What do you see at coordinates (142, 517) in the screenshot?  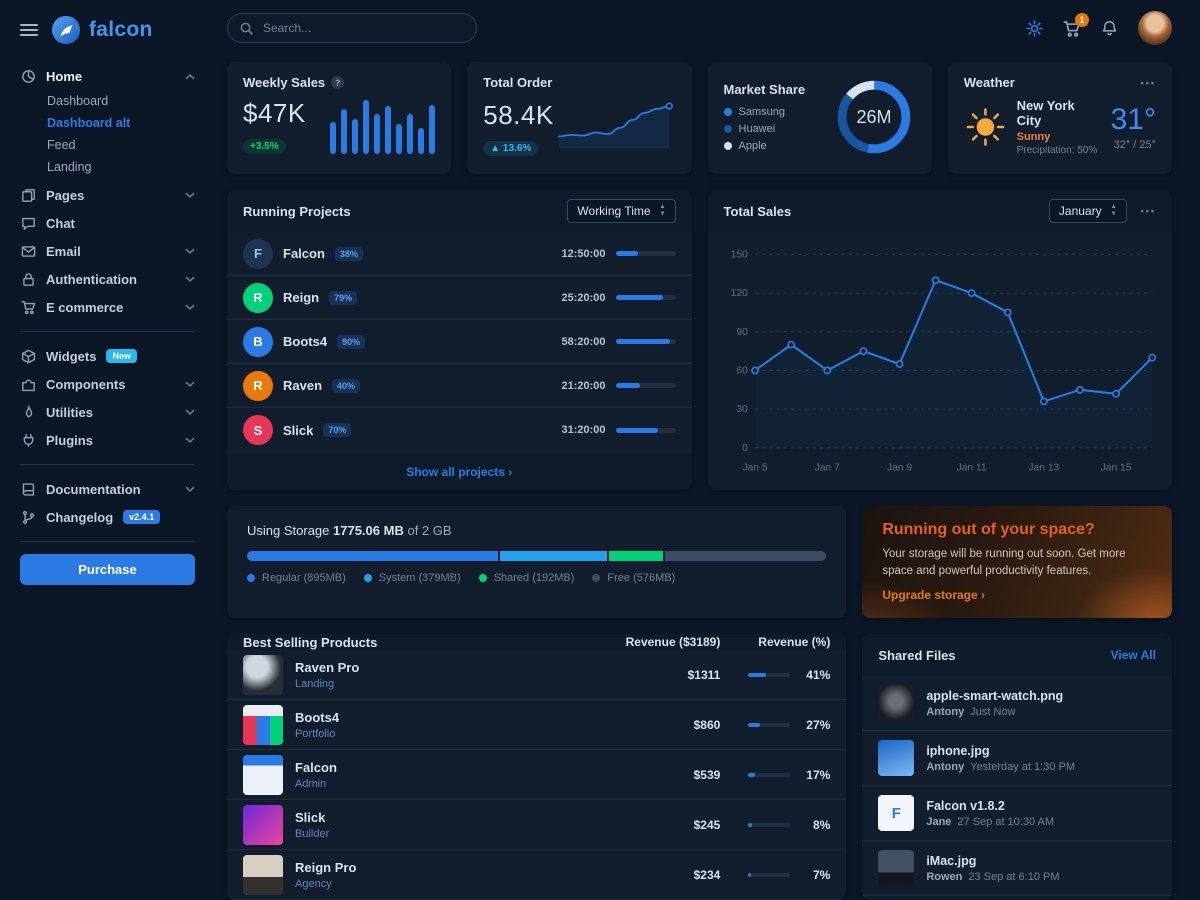 I see `nav-item-badge: v2.4.1` at bounding box center [142, 517].